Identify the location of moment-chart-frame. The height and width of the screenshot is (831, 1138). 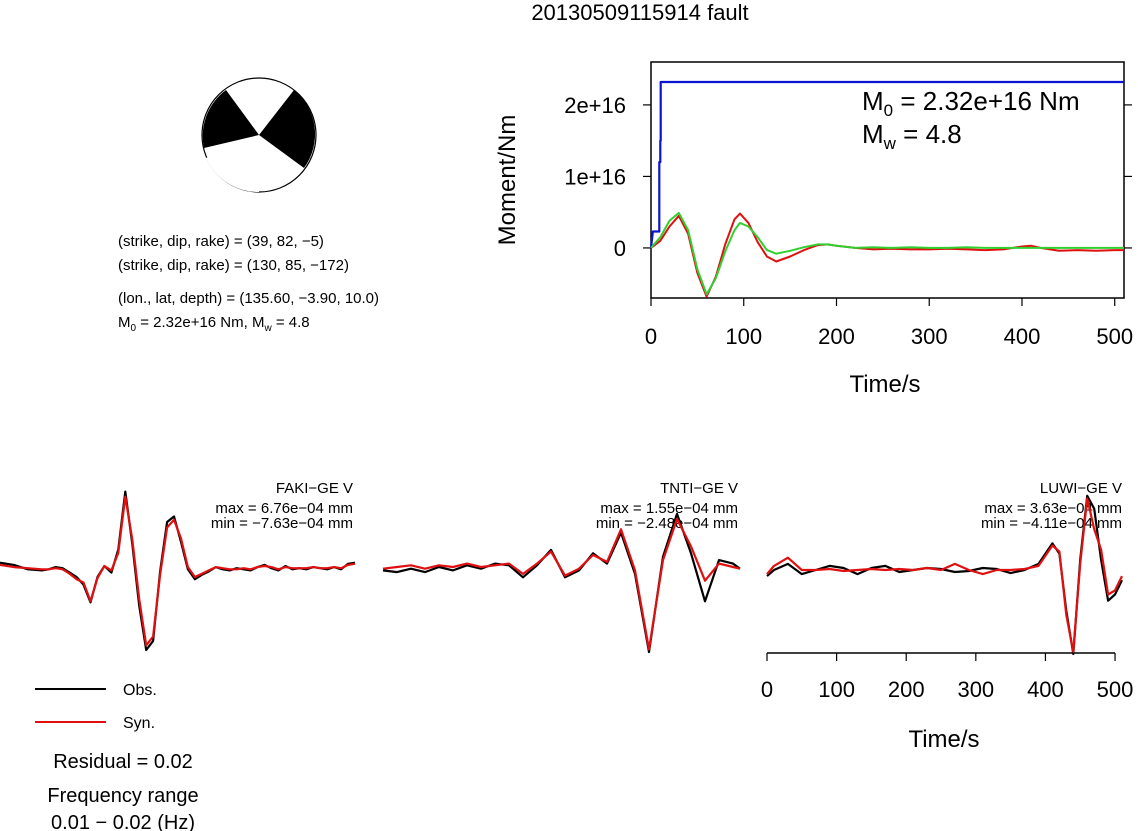
(887, 180).